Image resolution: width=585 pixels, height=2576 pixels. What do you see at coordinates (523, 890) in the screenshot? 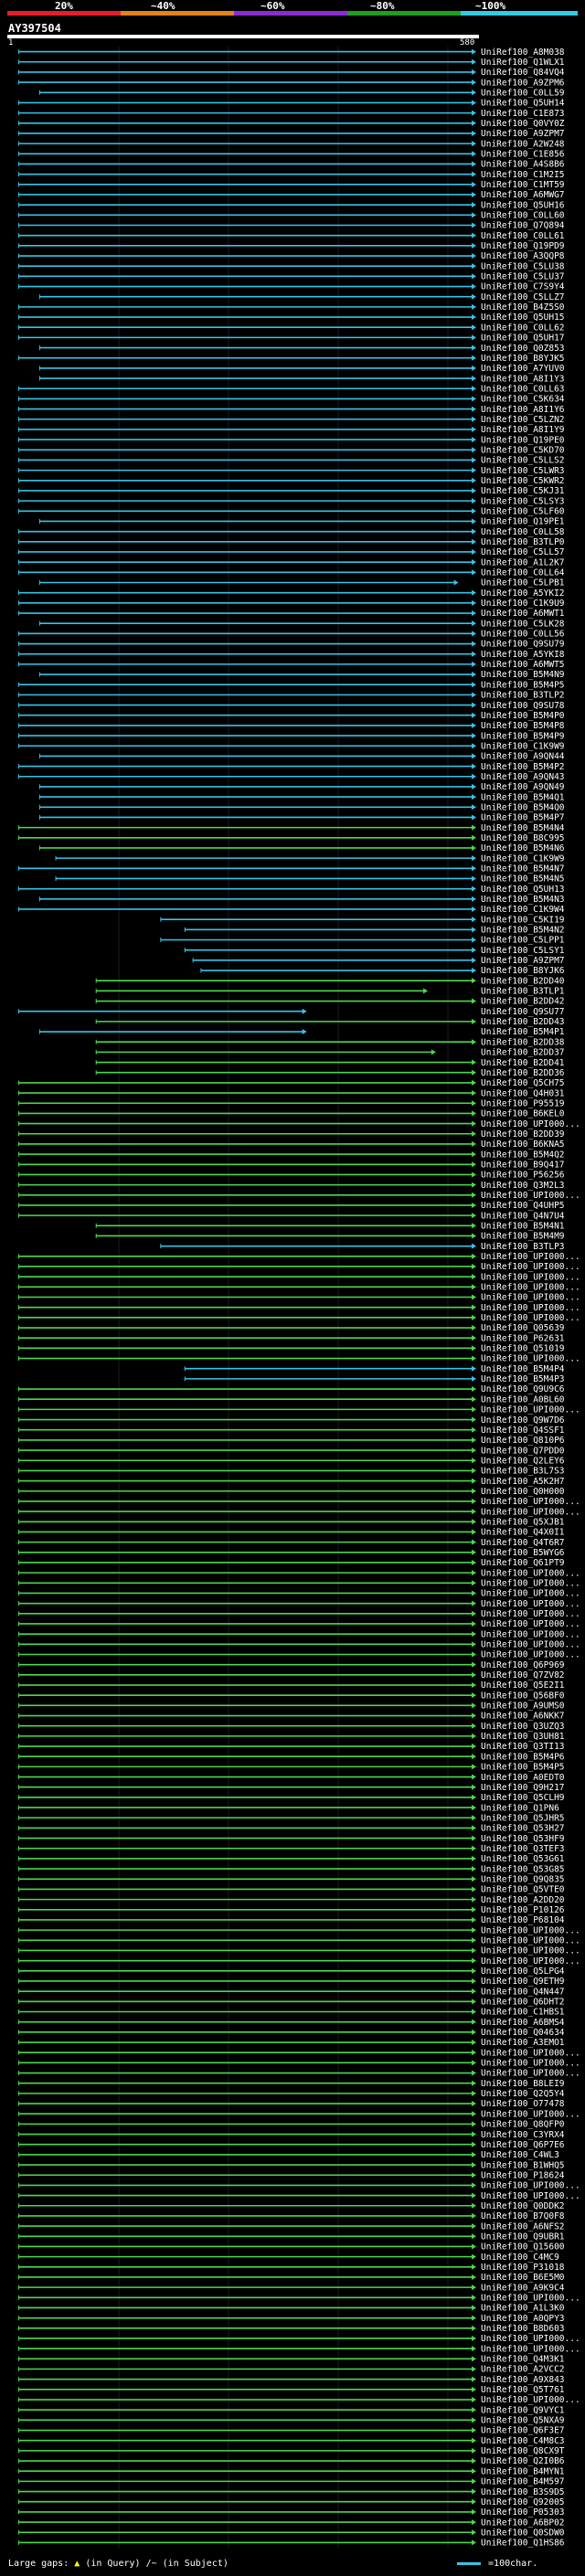
I see `hit-label: UniRef100_Q5UH13` at bounding box center [523, 890].